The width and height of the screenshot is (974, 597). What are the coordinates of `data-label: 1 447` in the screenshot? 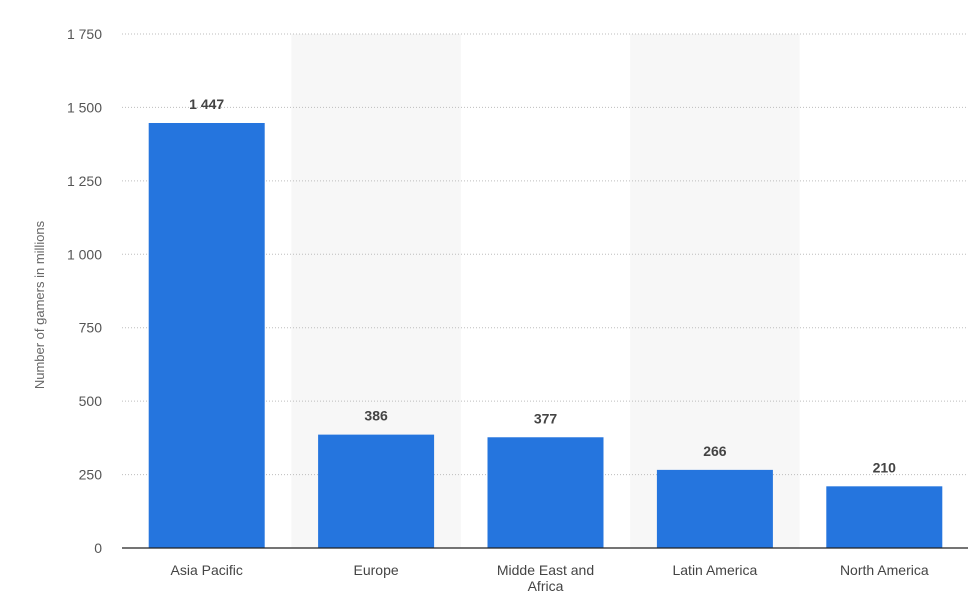 It's located at (206, 104).